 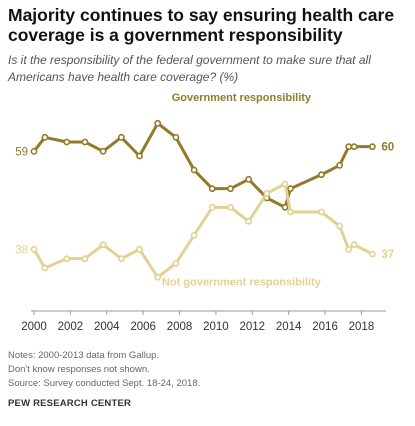 I want to click on x-tick-label: 2014, so click(x=289, y=327).